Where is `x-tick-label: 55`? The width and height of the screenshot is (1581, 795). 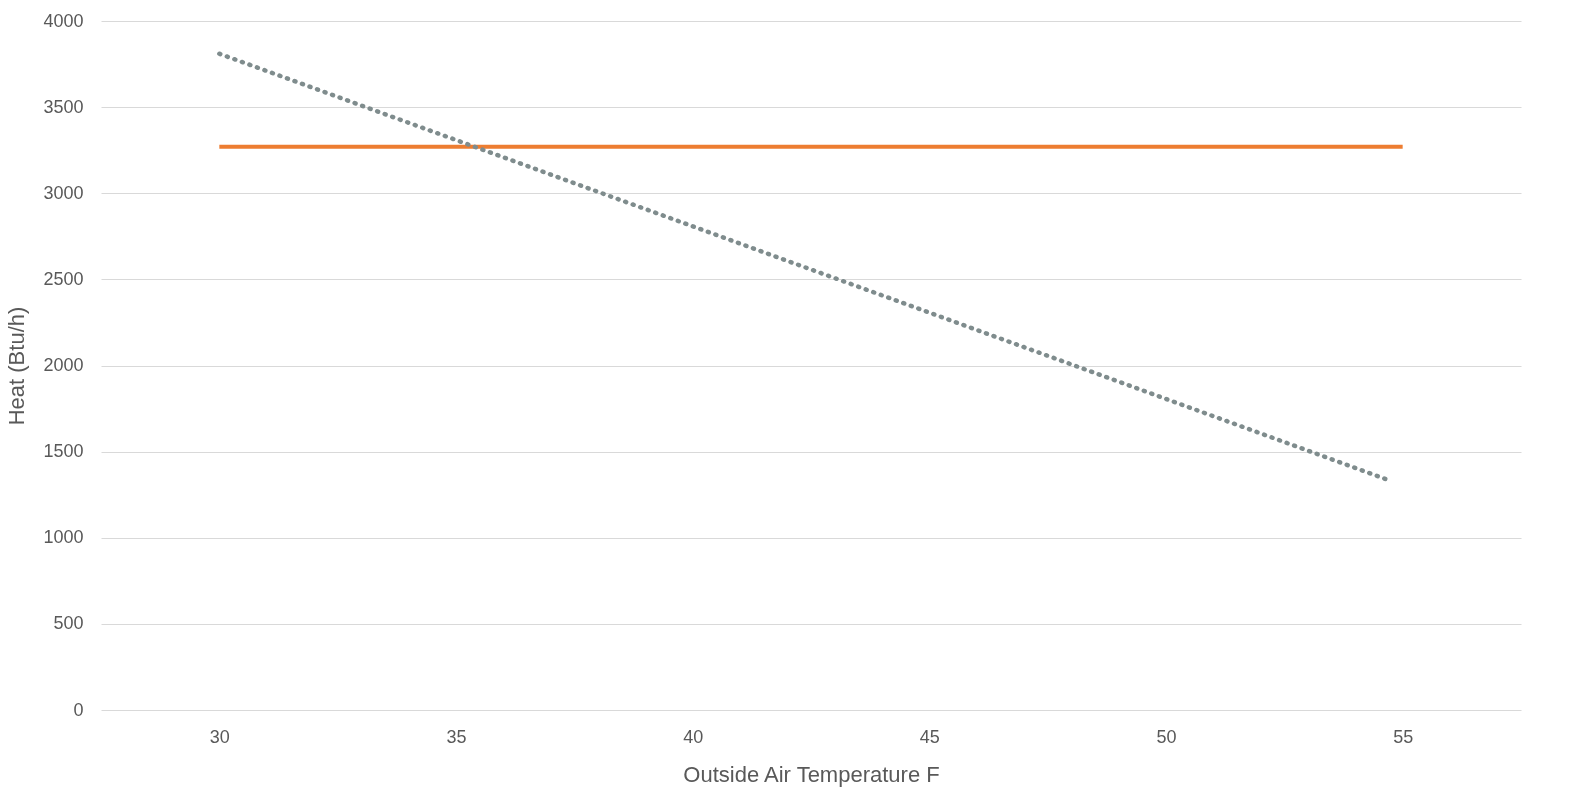 x-tick-label: 55 is located at coordinates (1403, 736).